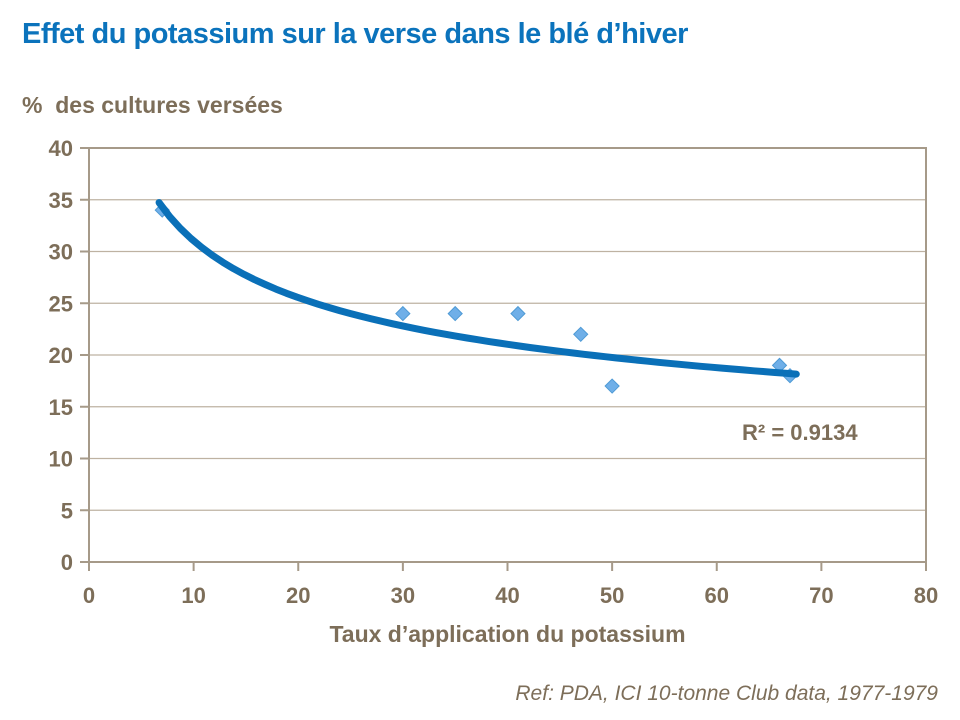 This screenshot has height=720, width=960. I want to click on x-tick-label: 20, so click(298, 595).